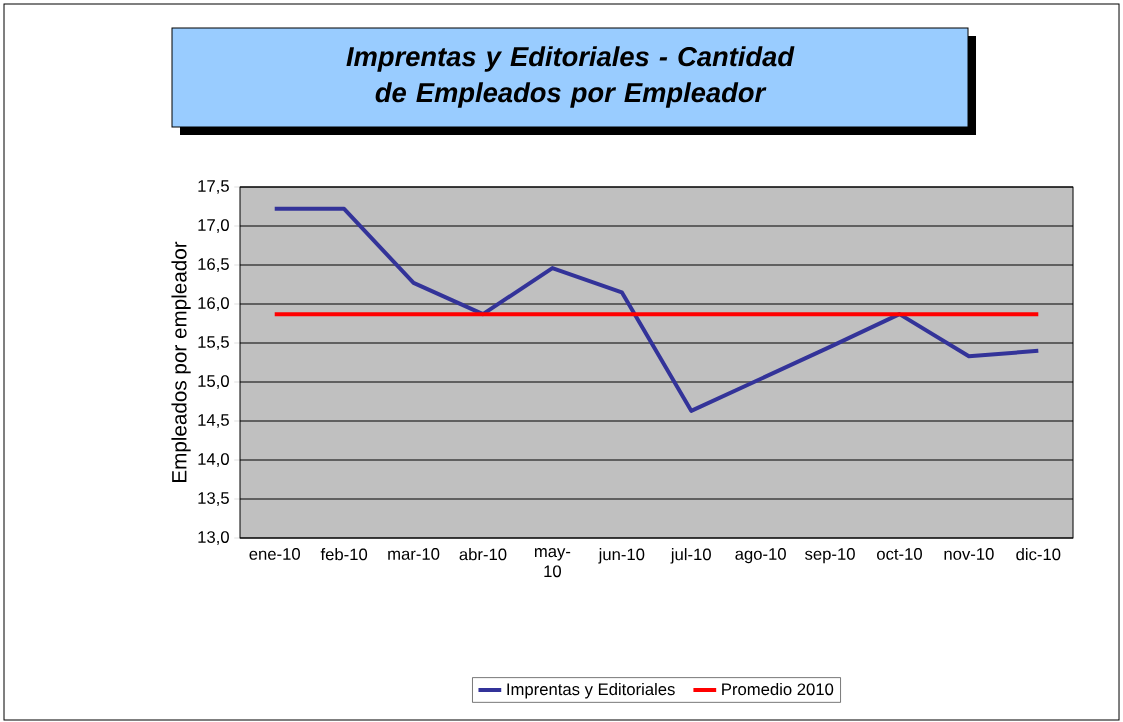  I want to click on x-tick-label: sep-10, so click(830, 556).